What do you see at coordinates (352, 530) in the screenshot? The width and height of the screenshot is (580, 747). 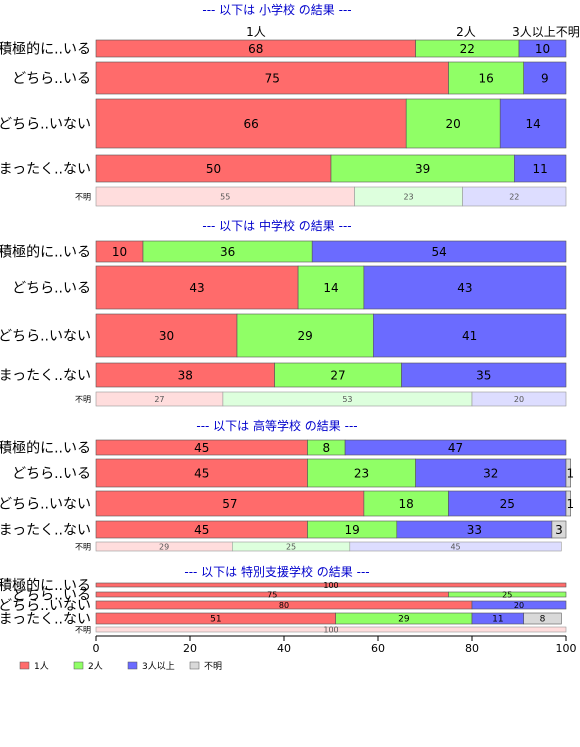 I see `data-label: 19` at bounding box center [352, 530].